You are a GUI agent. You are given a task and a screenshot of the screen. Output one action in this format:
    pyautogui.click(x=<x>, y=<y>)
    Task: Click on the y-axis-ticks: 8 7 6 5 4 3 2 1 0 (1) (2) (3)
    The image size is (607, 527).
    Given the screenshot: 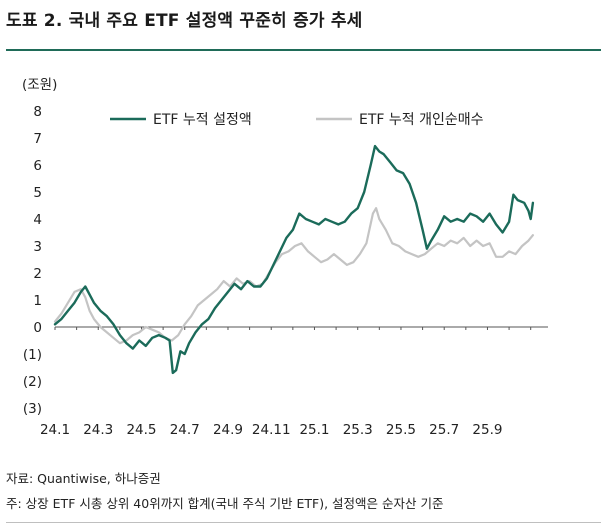 What is the action you would take?
    pyautogui.click(x=32, y=260)
    